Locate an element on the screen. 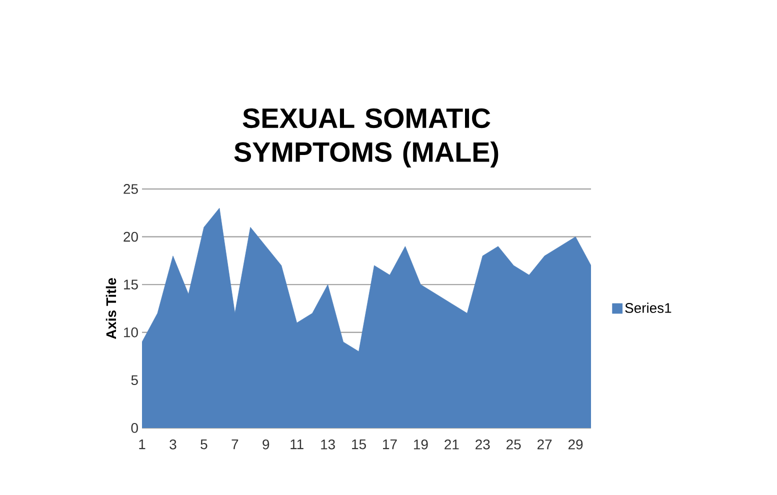  x-tick-label: 13 is located at coordinates (328, 444).